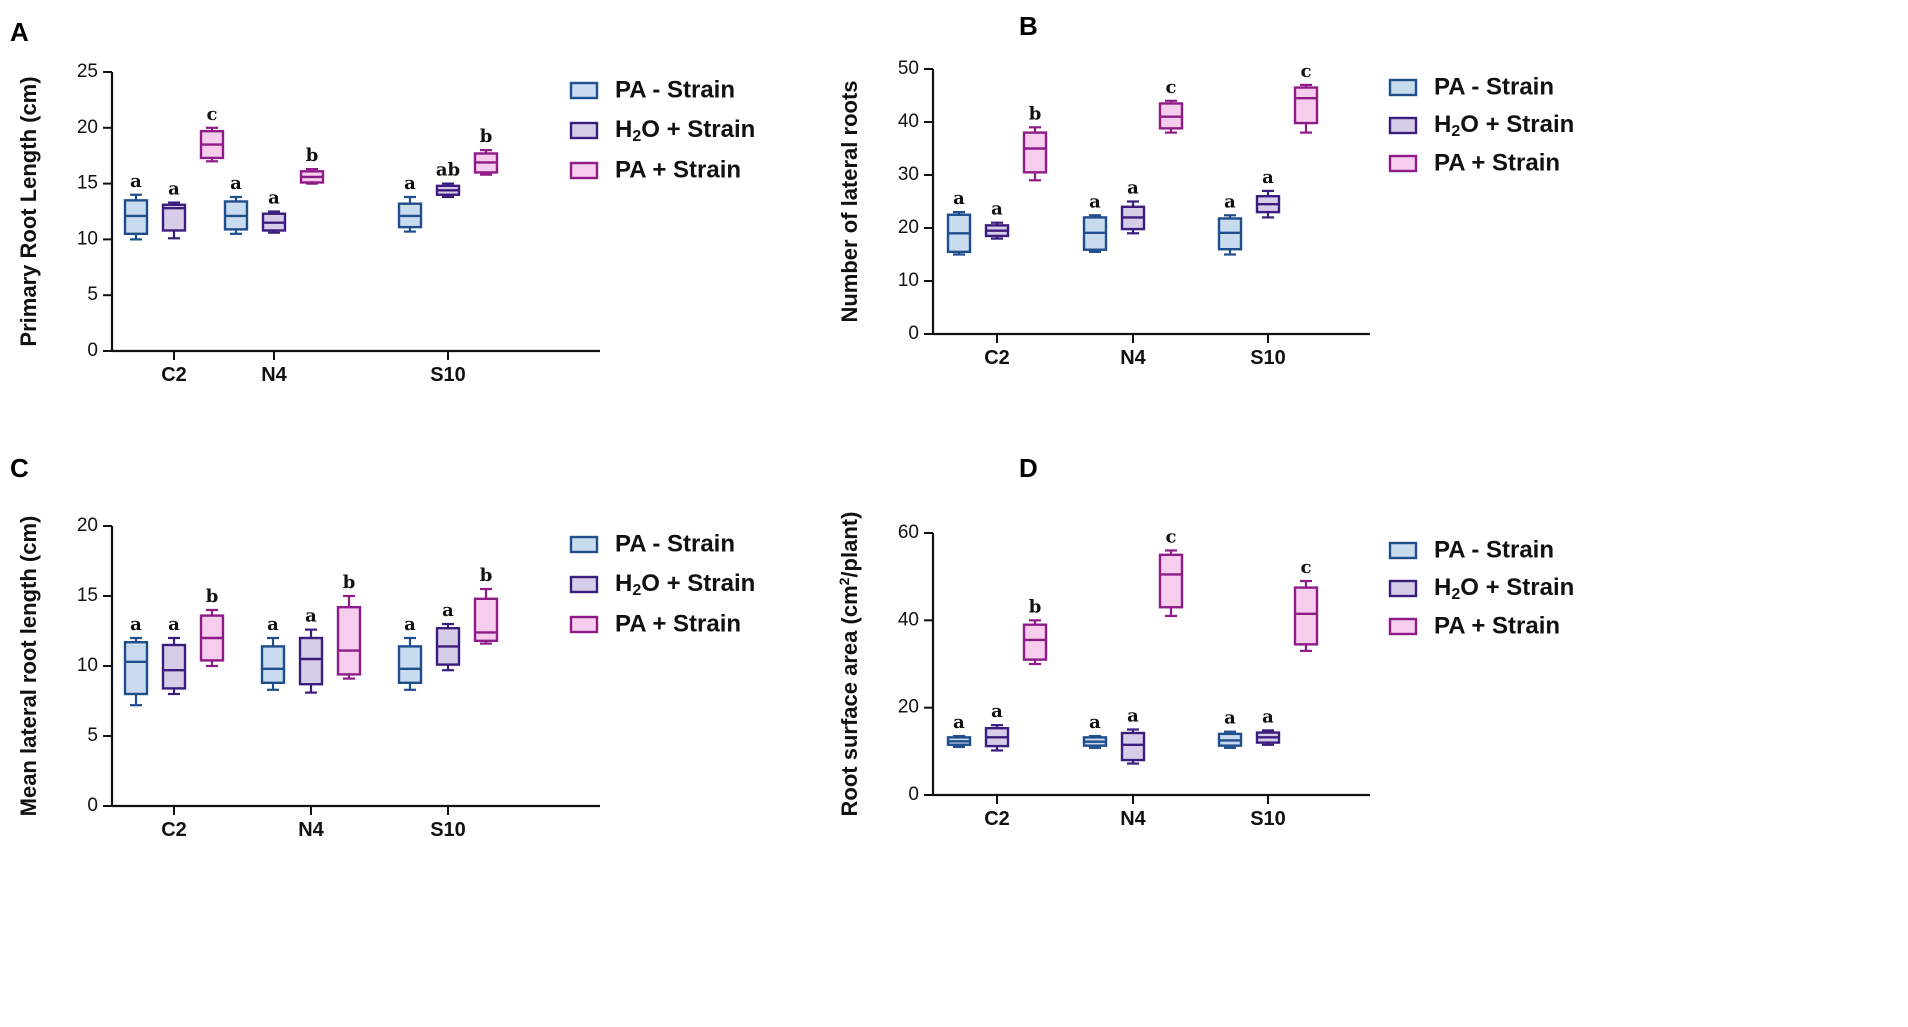 The height and width of the screenshot is (1027, 1908). Describe the element at coordinates (849, 201) in the screenshot. I see `y-axis-label: Number of lateral roots` at that location.